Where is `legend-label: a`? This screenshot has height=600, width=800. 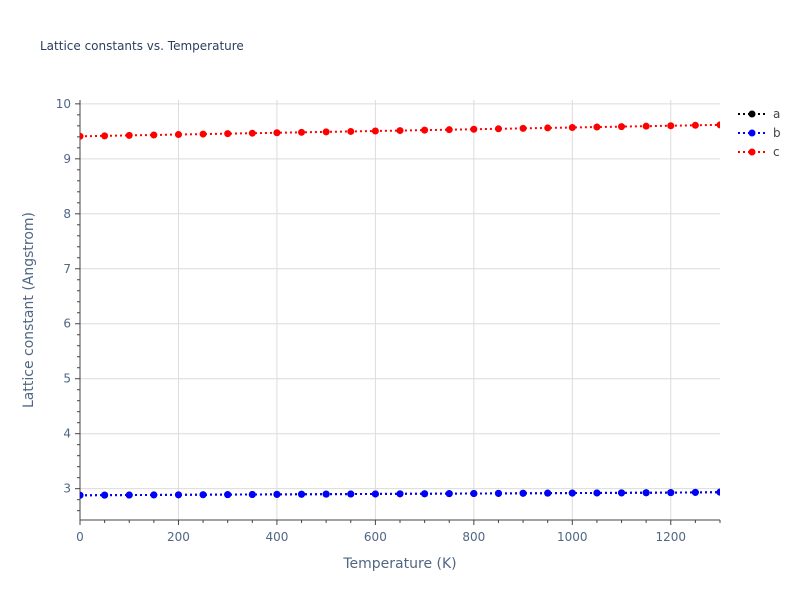 legend-label: a is located at coordinates (776, 114).